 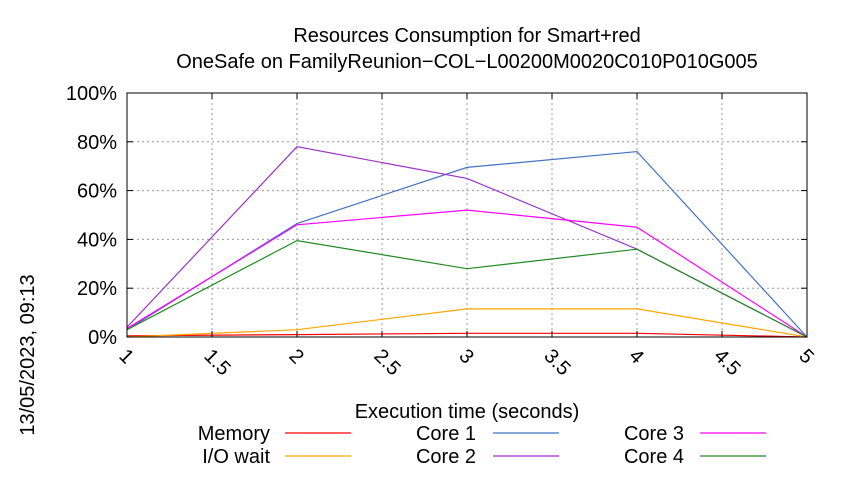 I want to click on legend-label-core-3: Core 3, so click(x=654, y=434).